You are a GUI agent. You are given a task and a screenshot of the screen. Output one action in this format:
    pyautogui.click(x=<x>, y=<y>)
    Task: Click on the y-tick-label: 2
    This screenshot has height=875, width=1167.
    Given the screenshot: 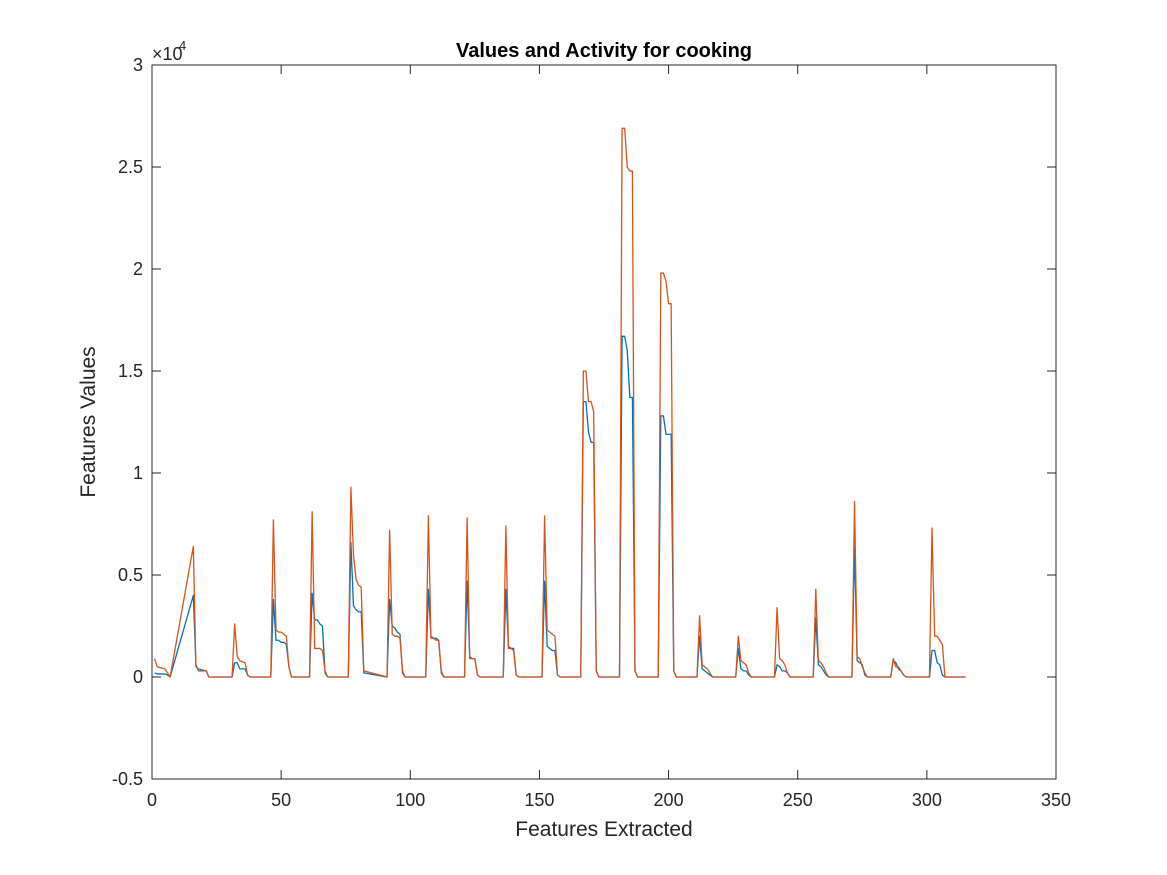 What is the action you would take?
    pyautogui.click(x=138, y=269)
    